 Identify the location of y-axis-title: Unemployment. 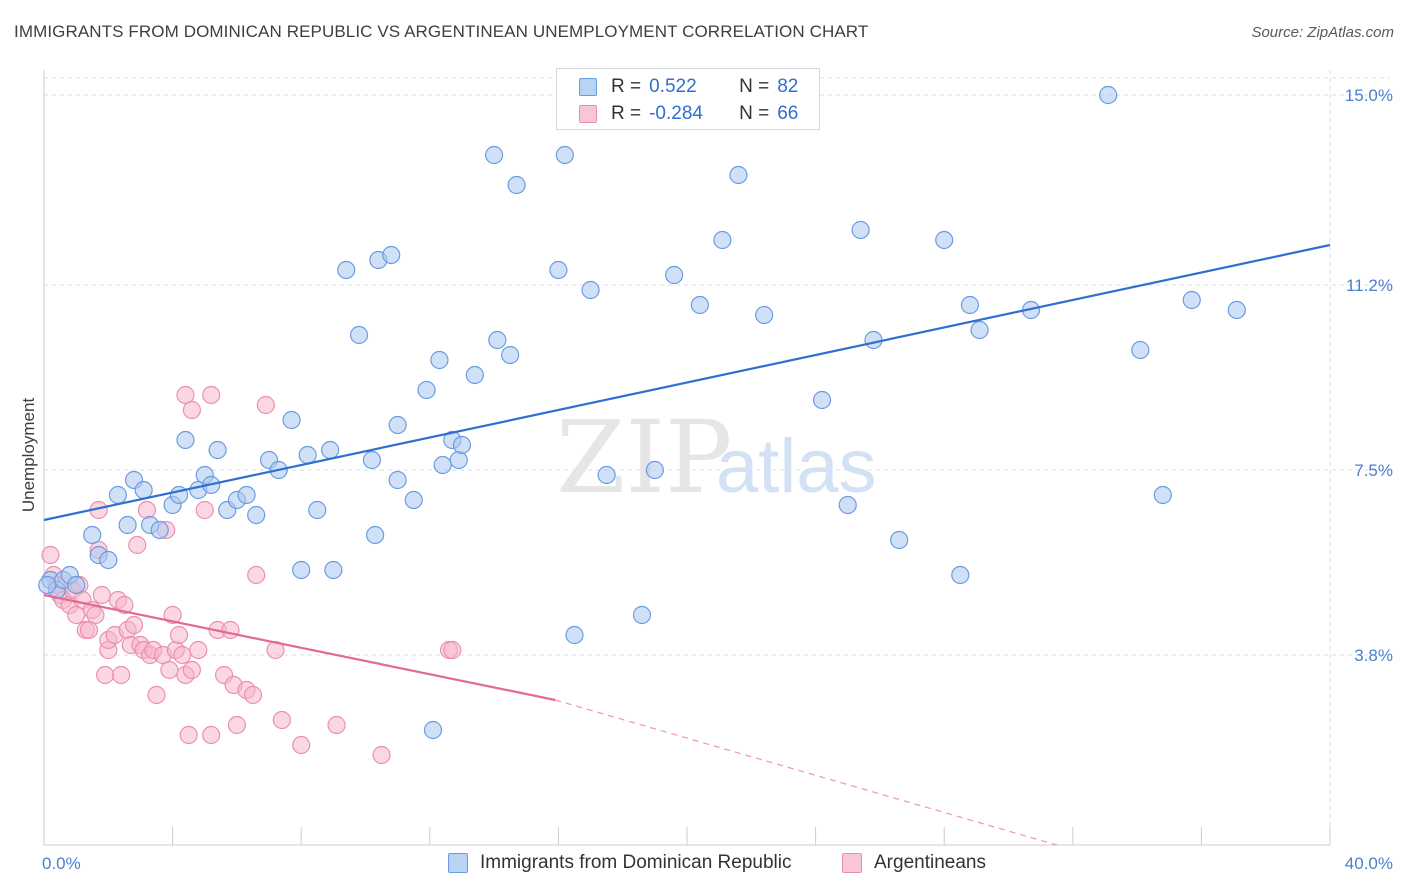
(28, 455).